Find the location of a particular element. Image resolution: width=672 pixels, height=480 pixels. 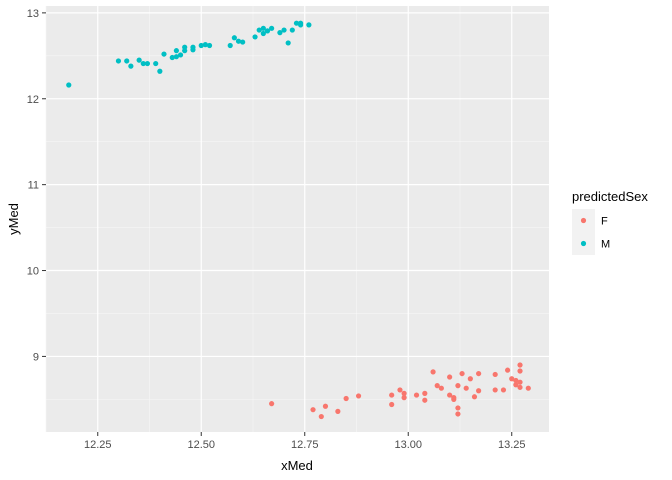

y-tick-label: 9 is located at coordinates (36, 357).